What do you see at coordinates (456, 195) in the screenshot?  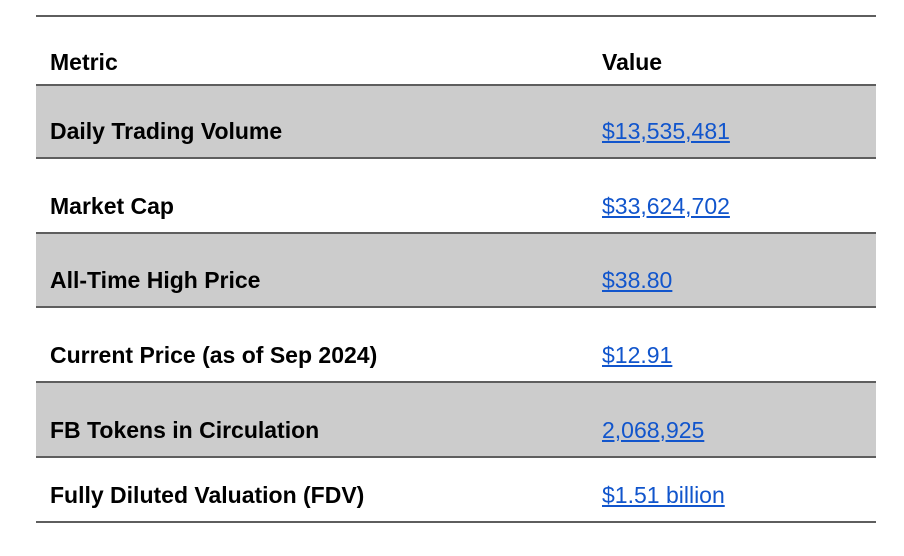 I see `table-row: Market Cap $33,624,702` at bounding box center [456, 195].